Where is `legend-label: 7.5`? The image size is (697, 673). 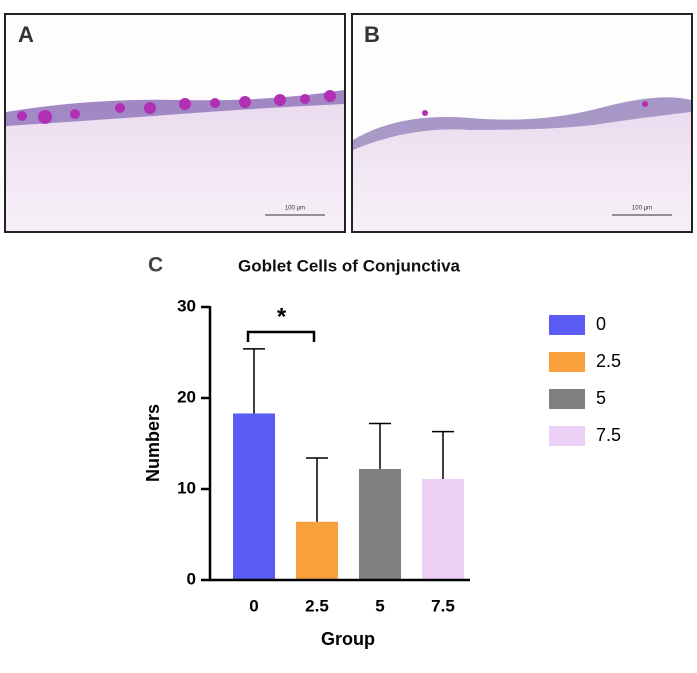 legend-label: 7.5 is located at coordinates (608, 435).